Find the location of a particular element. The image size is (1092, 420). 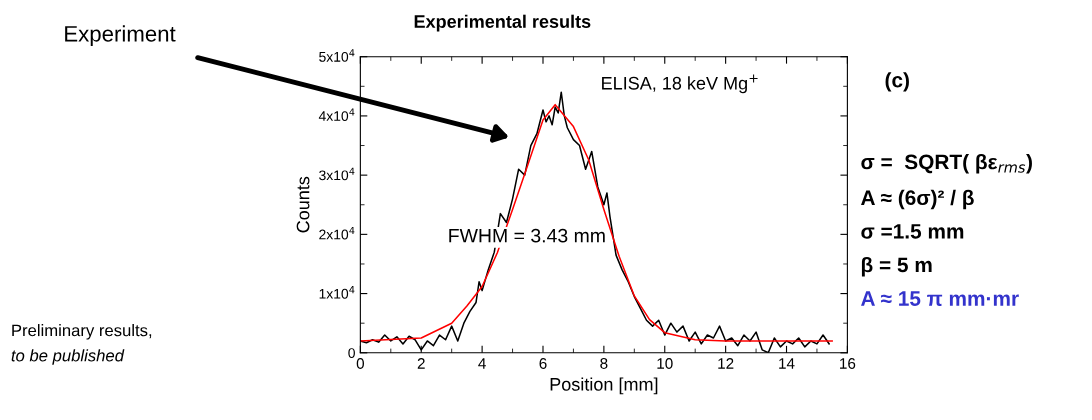

y-tick-label: 0 is located at coordinates (351, 353).